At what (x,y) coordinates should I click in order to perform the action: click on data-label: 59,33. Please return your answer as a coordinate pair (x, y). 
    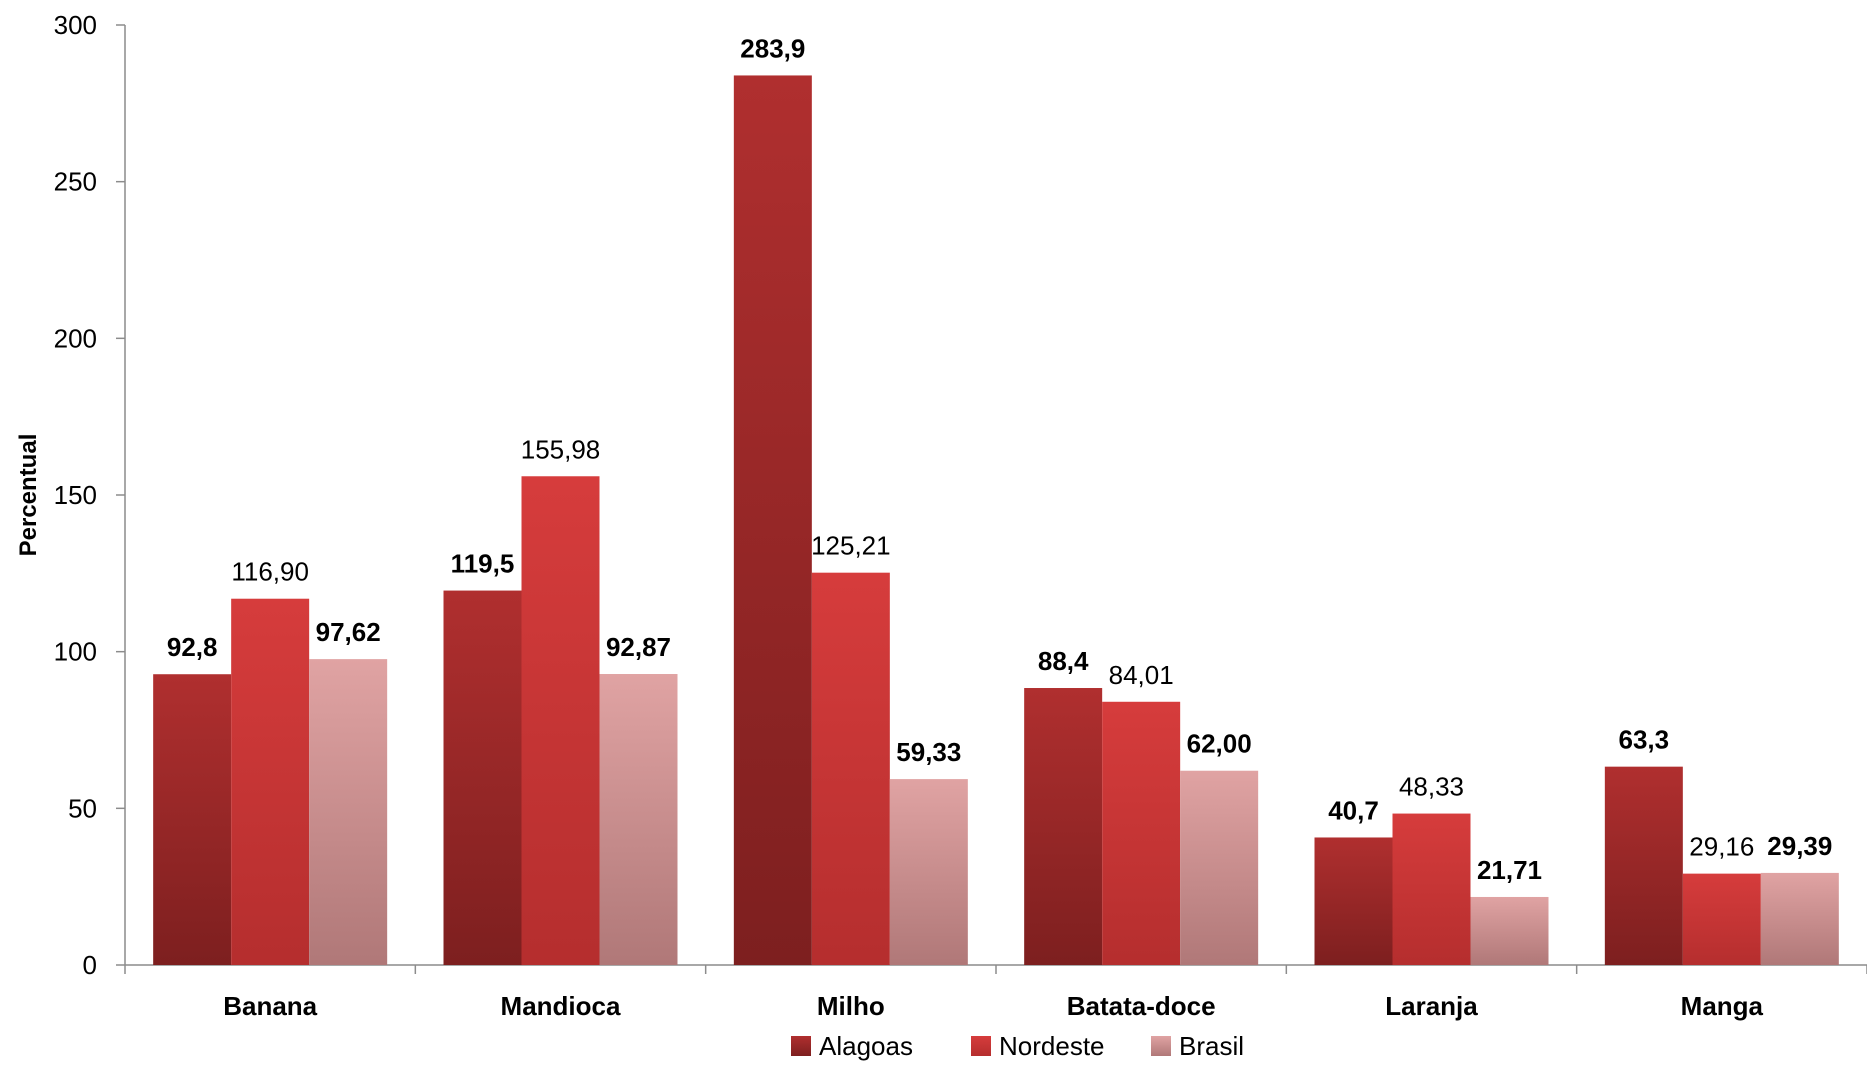
    Looking at the image, I should click on (928, 752).